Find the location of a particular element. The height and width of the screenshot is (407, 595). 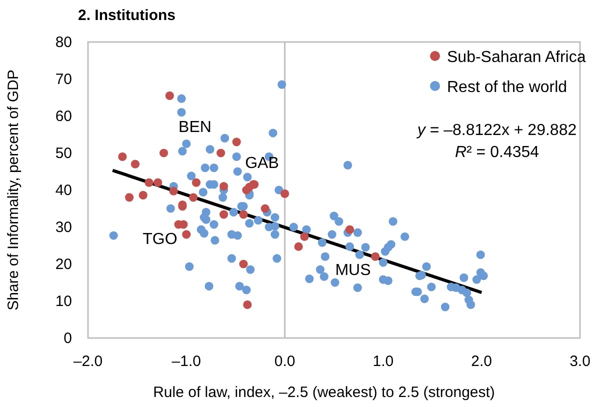

chart-title: 2. Institutions is located at coordinates (127, 15).